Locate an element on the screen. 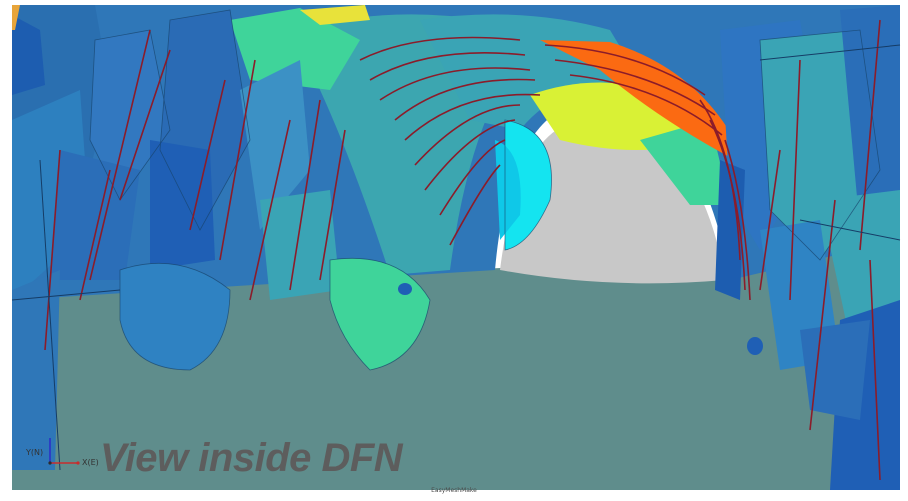 This screenshot has height=501, width=908. fracture-plane-highlight is located at coordinates (640, 100).